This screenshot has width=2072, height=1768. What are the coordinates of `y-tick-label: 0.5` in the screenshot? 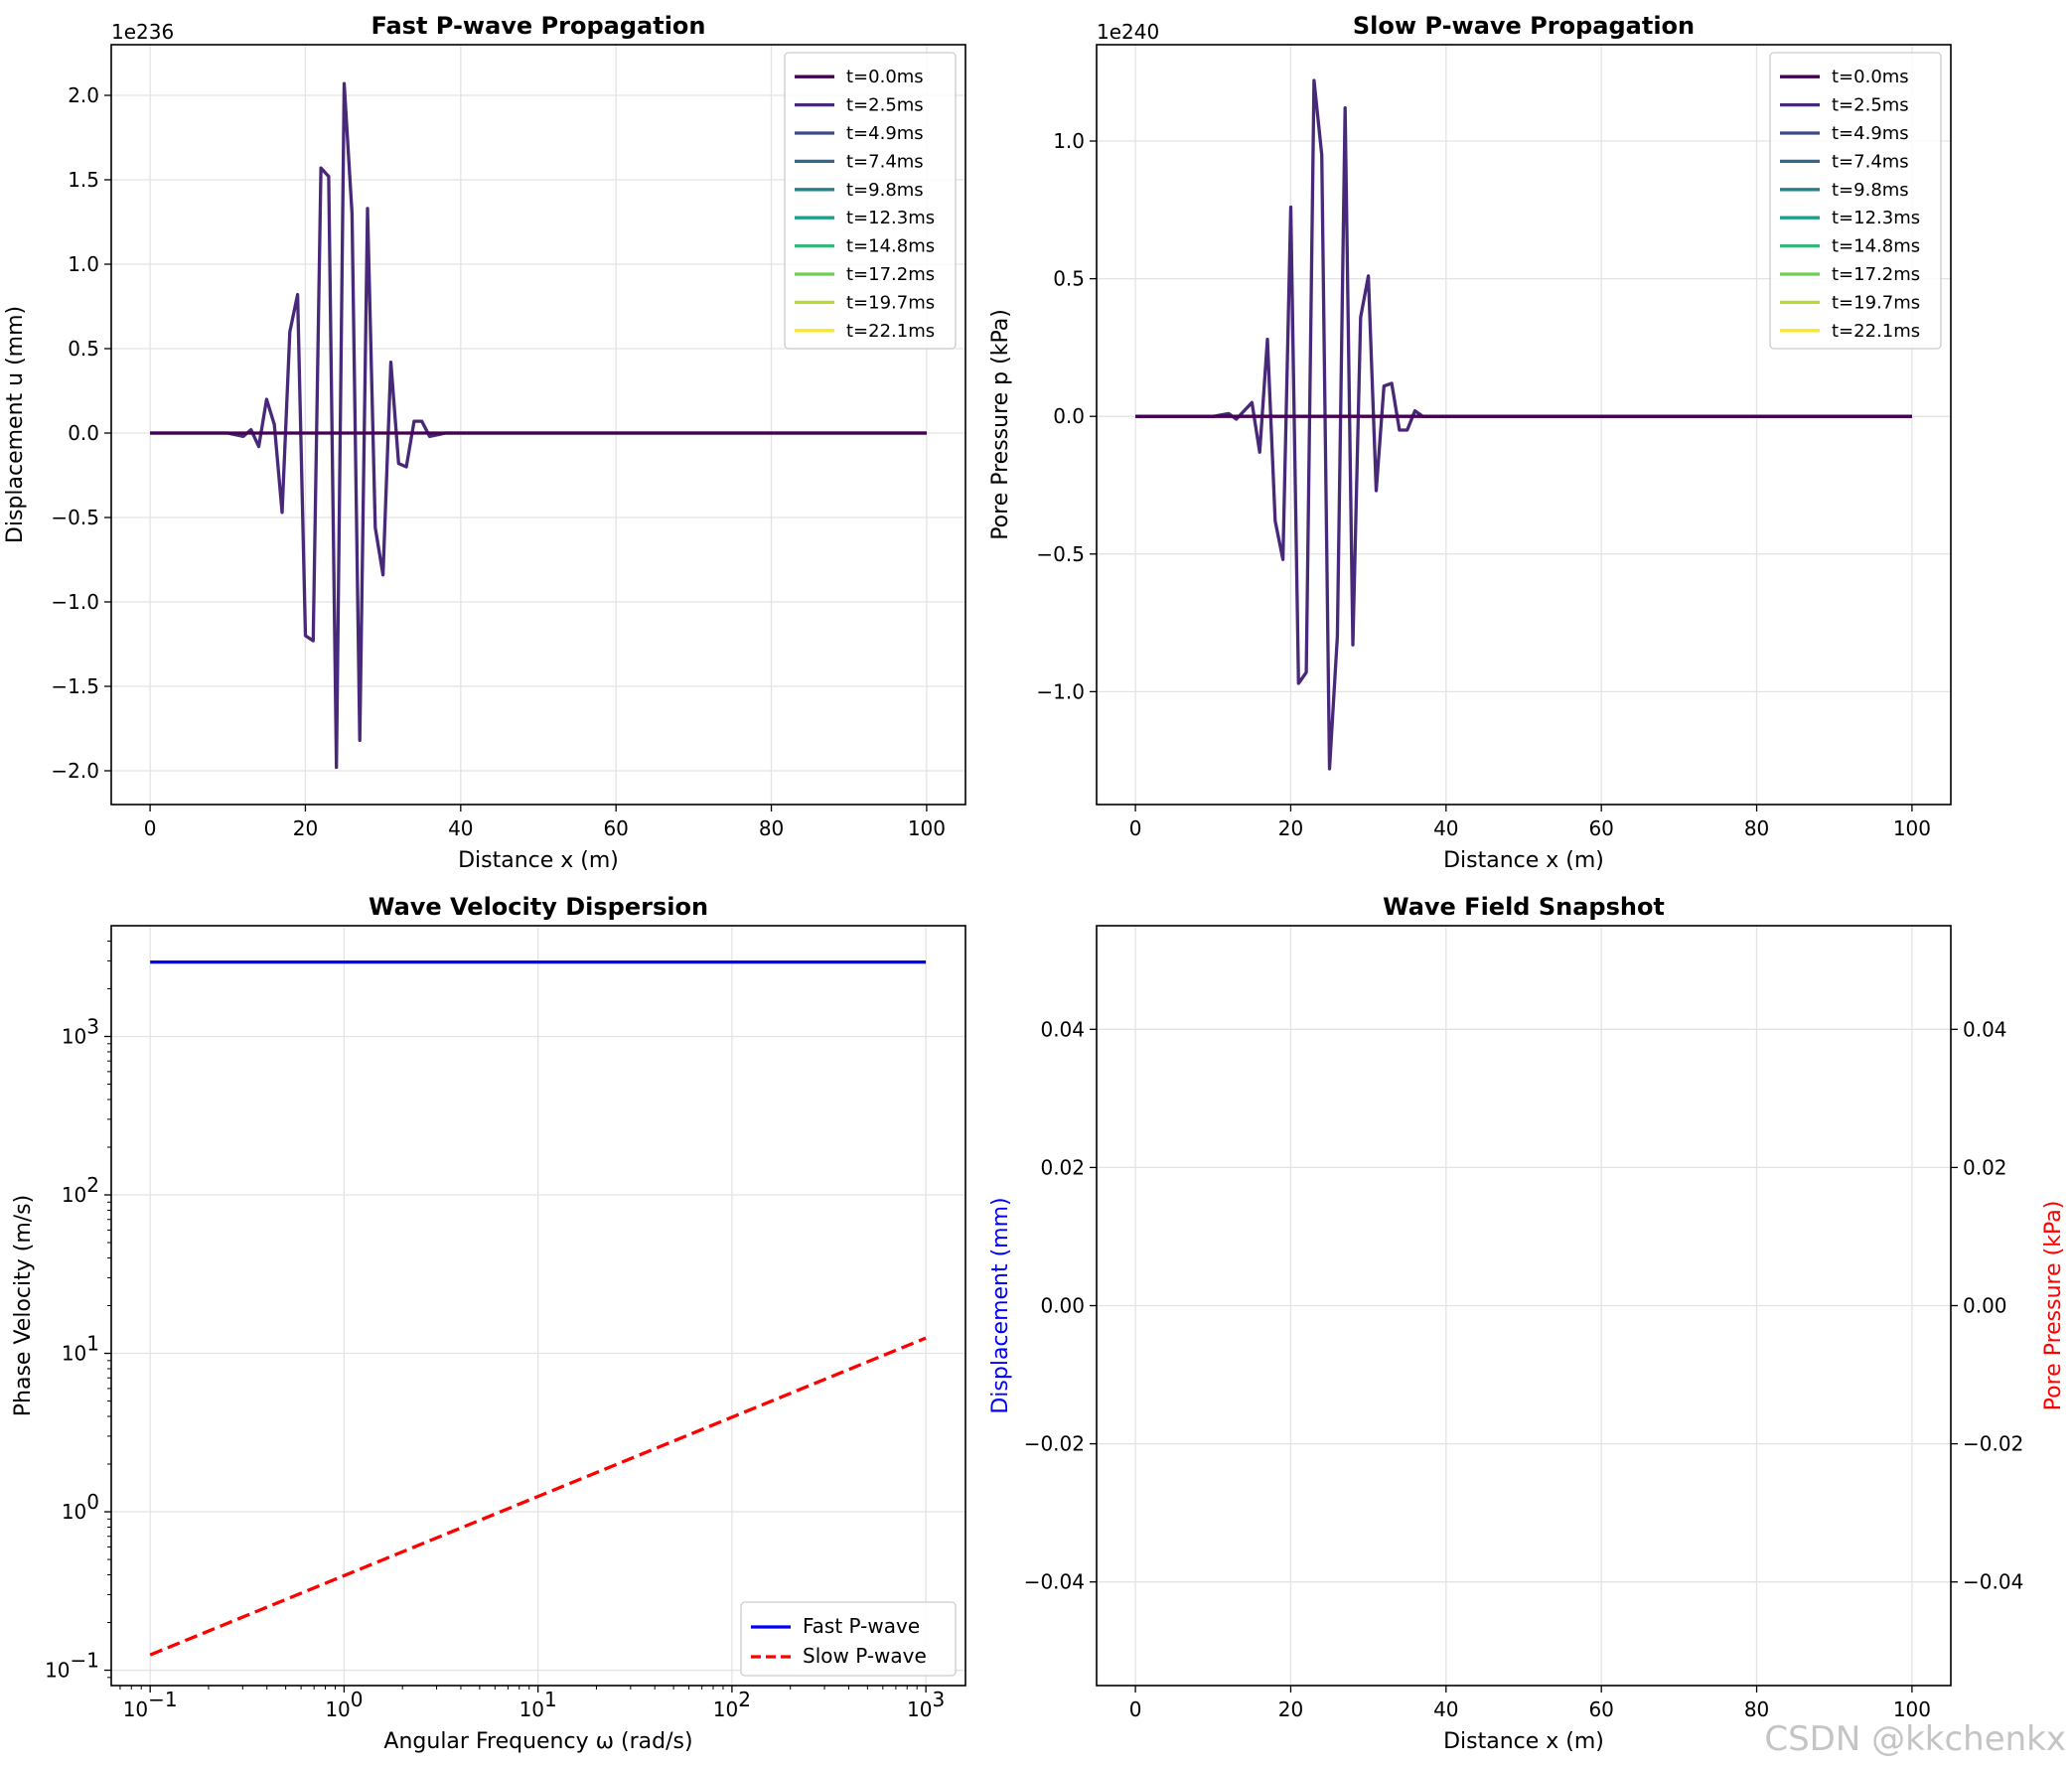 It's located at (1069, 279).